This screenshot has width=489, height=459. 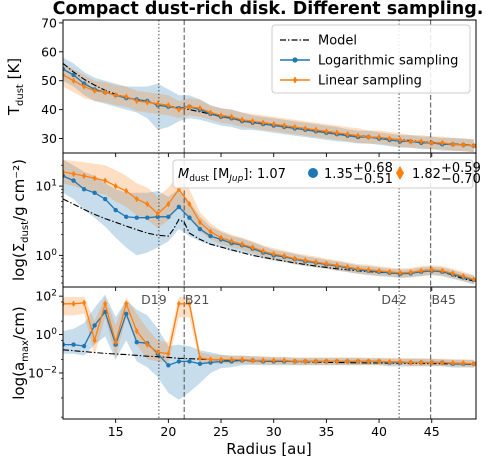 I want to click on y-tick-label: 30, so click(x=49, y=138).